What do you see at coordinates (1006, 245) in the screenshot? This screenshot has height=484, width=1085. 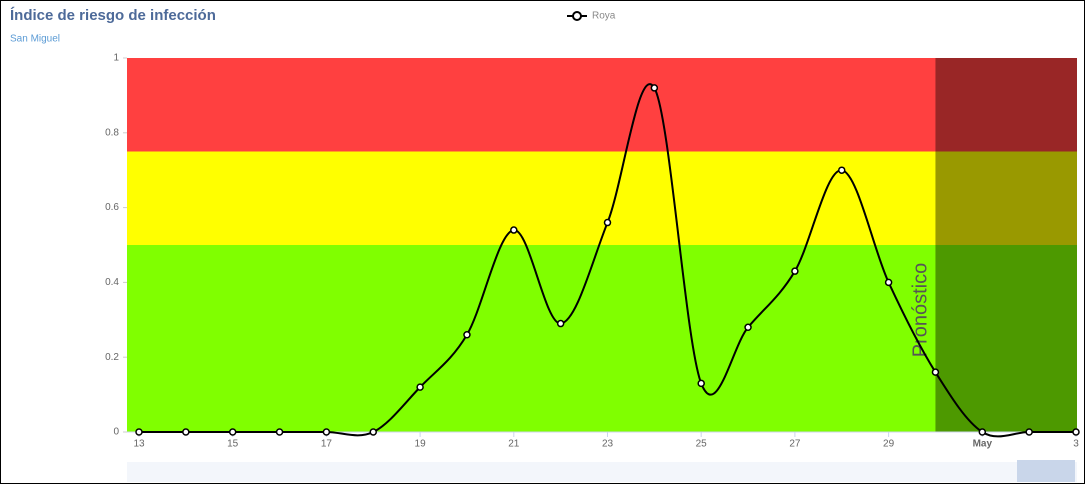 I see `forecast-band` at bounding box center [1006, 245].